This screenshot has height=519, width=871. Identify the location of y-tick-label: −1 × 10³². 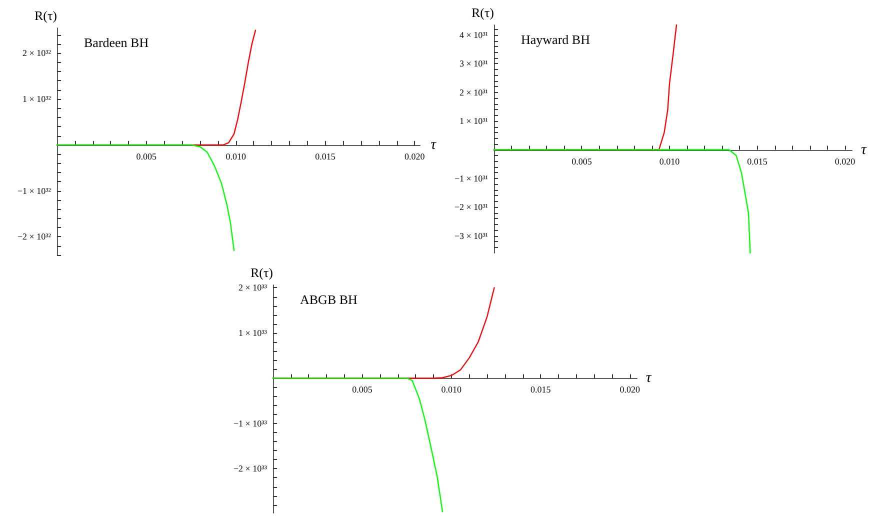
(34, 191).